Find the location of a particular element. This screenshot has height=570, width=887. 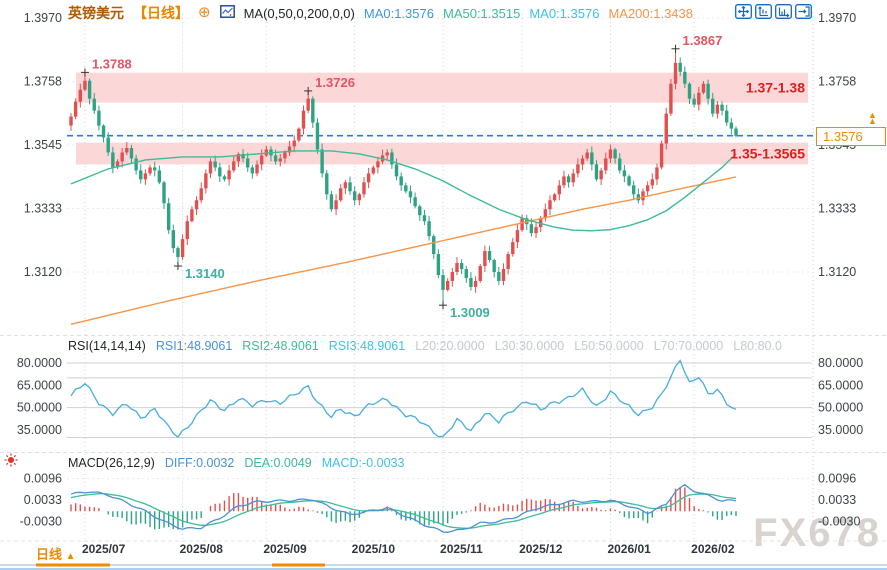

exit-chart-icon is located at coordinates (803, 14).